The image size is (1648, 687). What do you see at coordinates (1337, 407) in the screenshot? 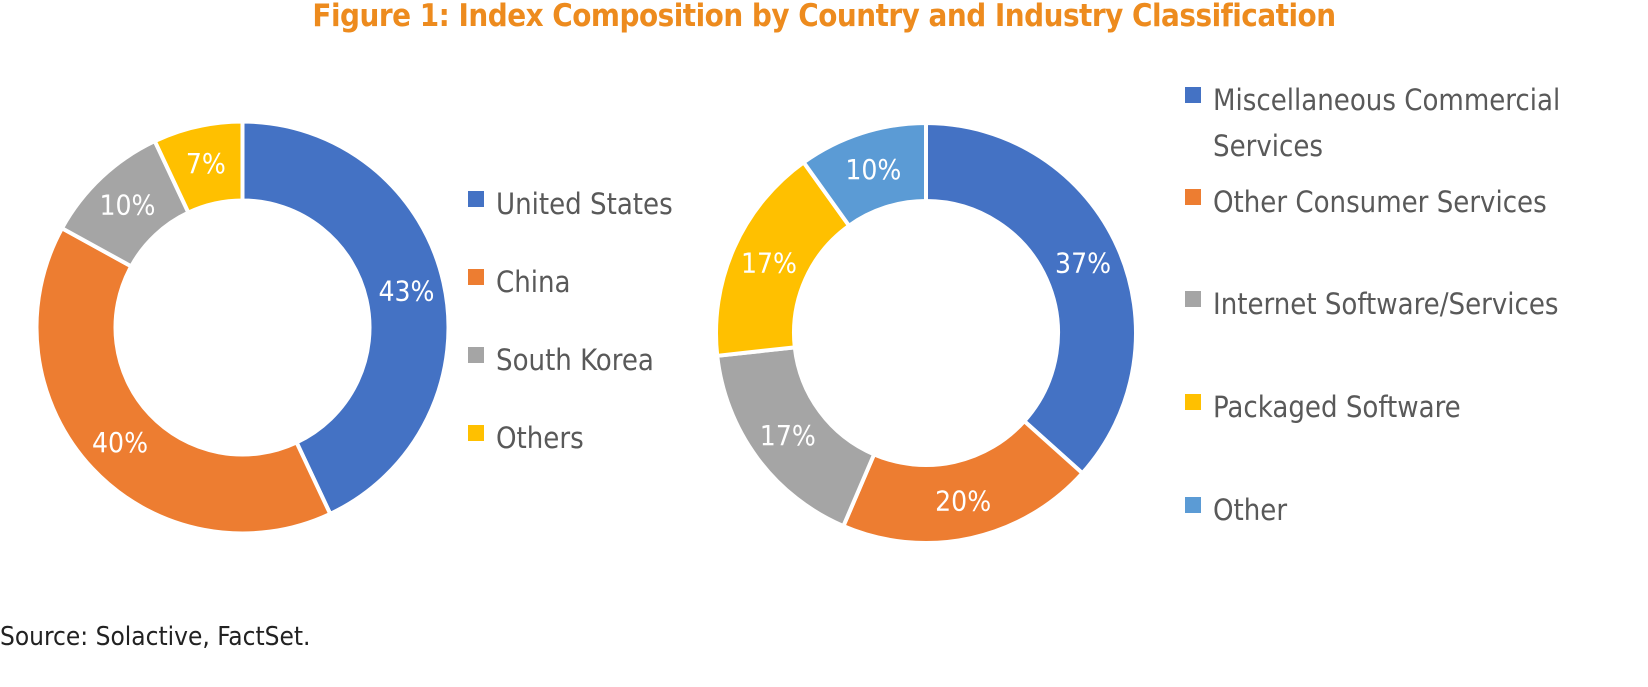
I see `legend-label: Packaged Software` at bounding box center [1337, 407].